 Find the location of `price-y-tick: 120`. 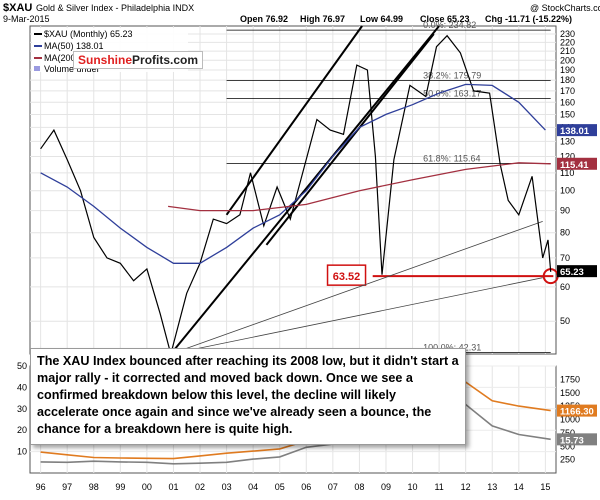

price-y-tick: 120 is located at coordinates (567, 156).